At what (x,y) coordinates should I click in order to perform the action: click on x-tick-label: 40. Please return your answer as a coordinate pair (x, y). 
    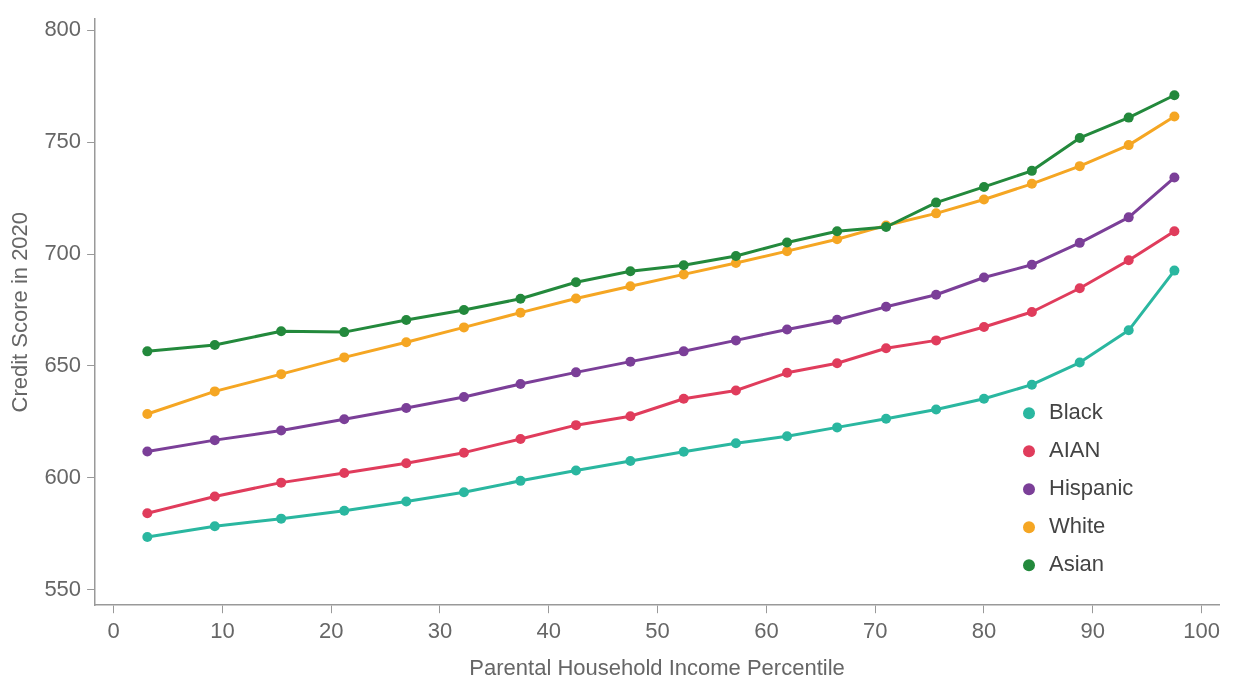
    Looking at the image, I should click on (549, 631).